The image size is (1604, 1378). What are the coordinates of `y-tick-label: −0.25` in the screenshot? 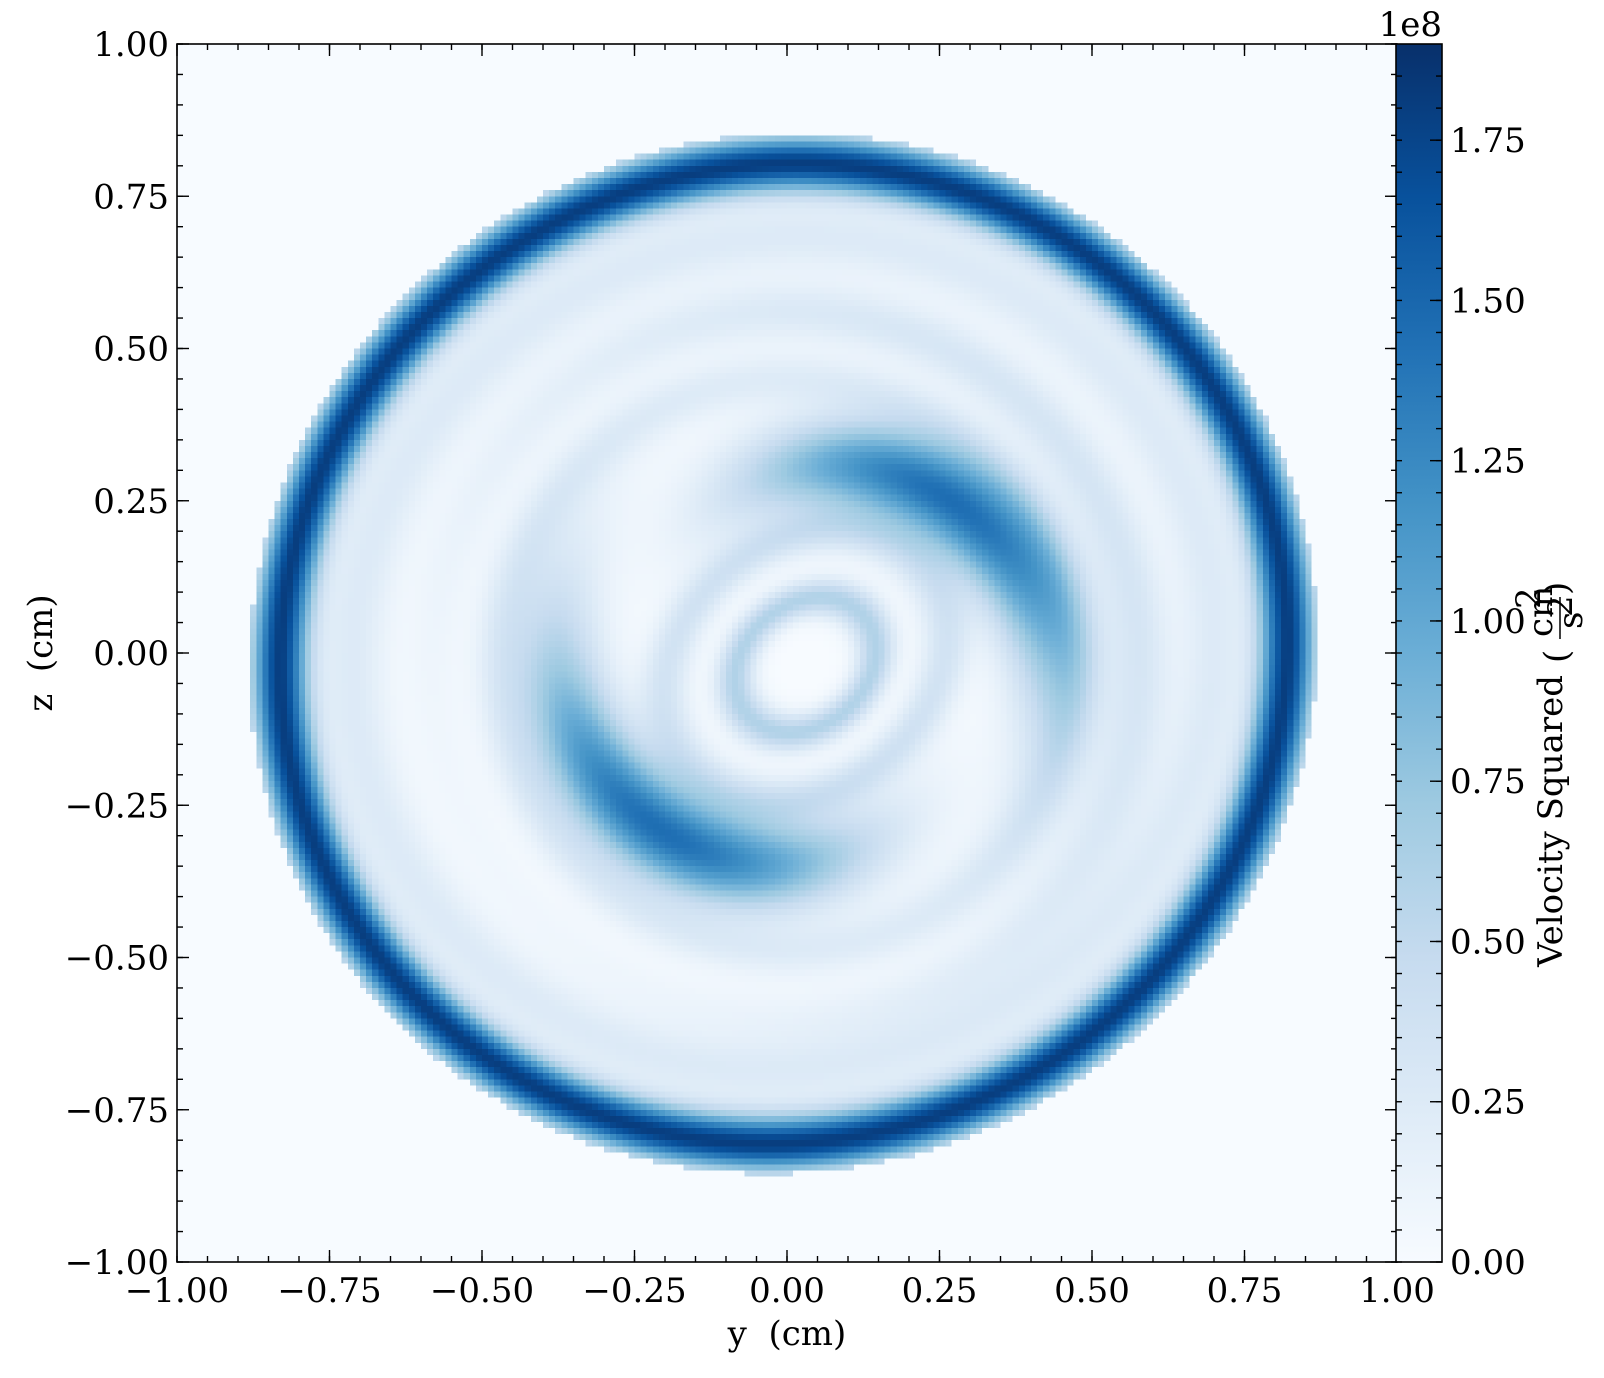 It's located at (117, 806).